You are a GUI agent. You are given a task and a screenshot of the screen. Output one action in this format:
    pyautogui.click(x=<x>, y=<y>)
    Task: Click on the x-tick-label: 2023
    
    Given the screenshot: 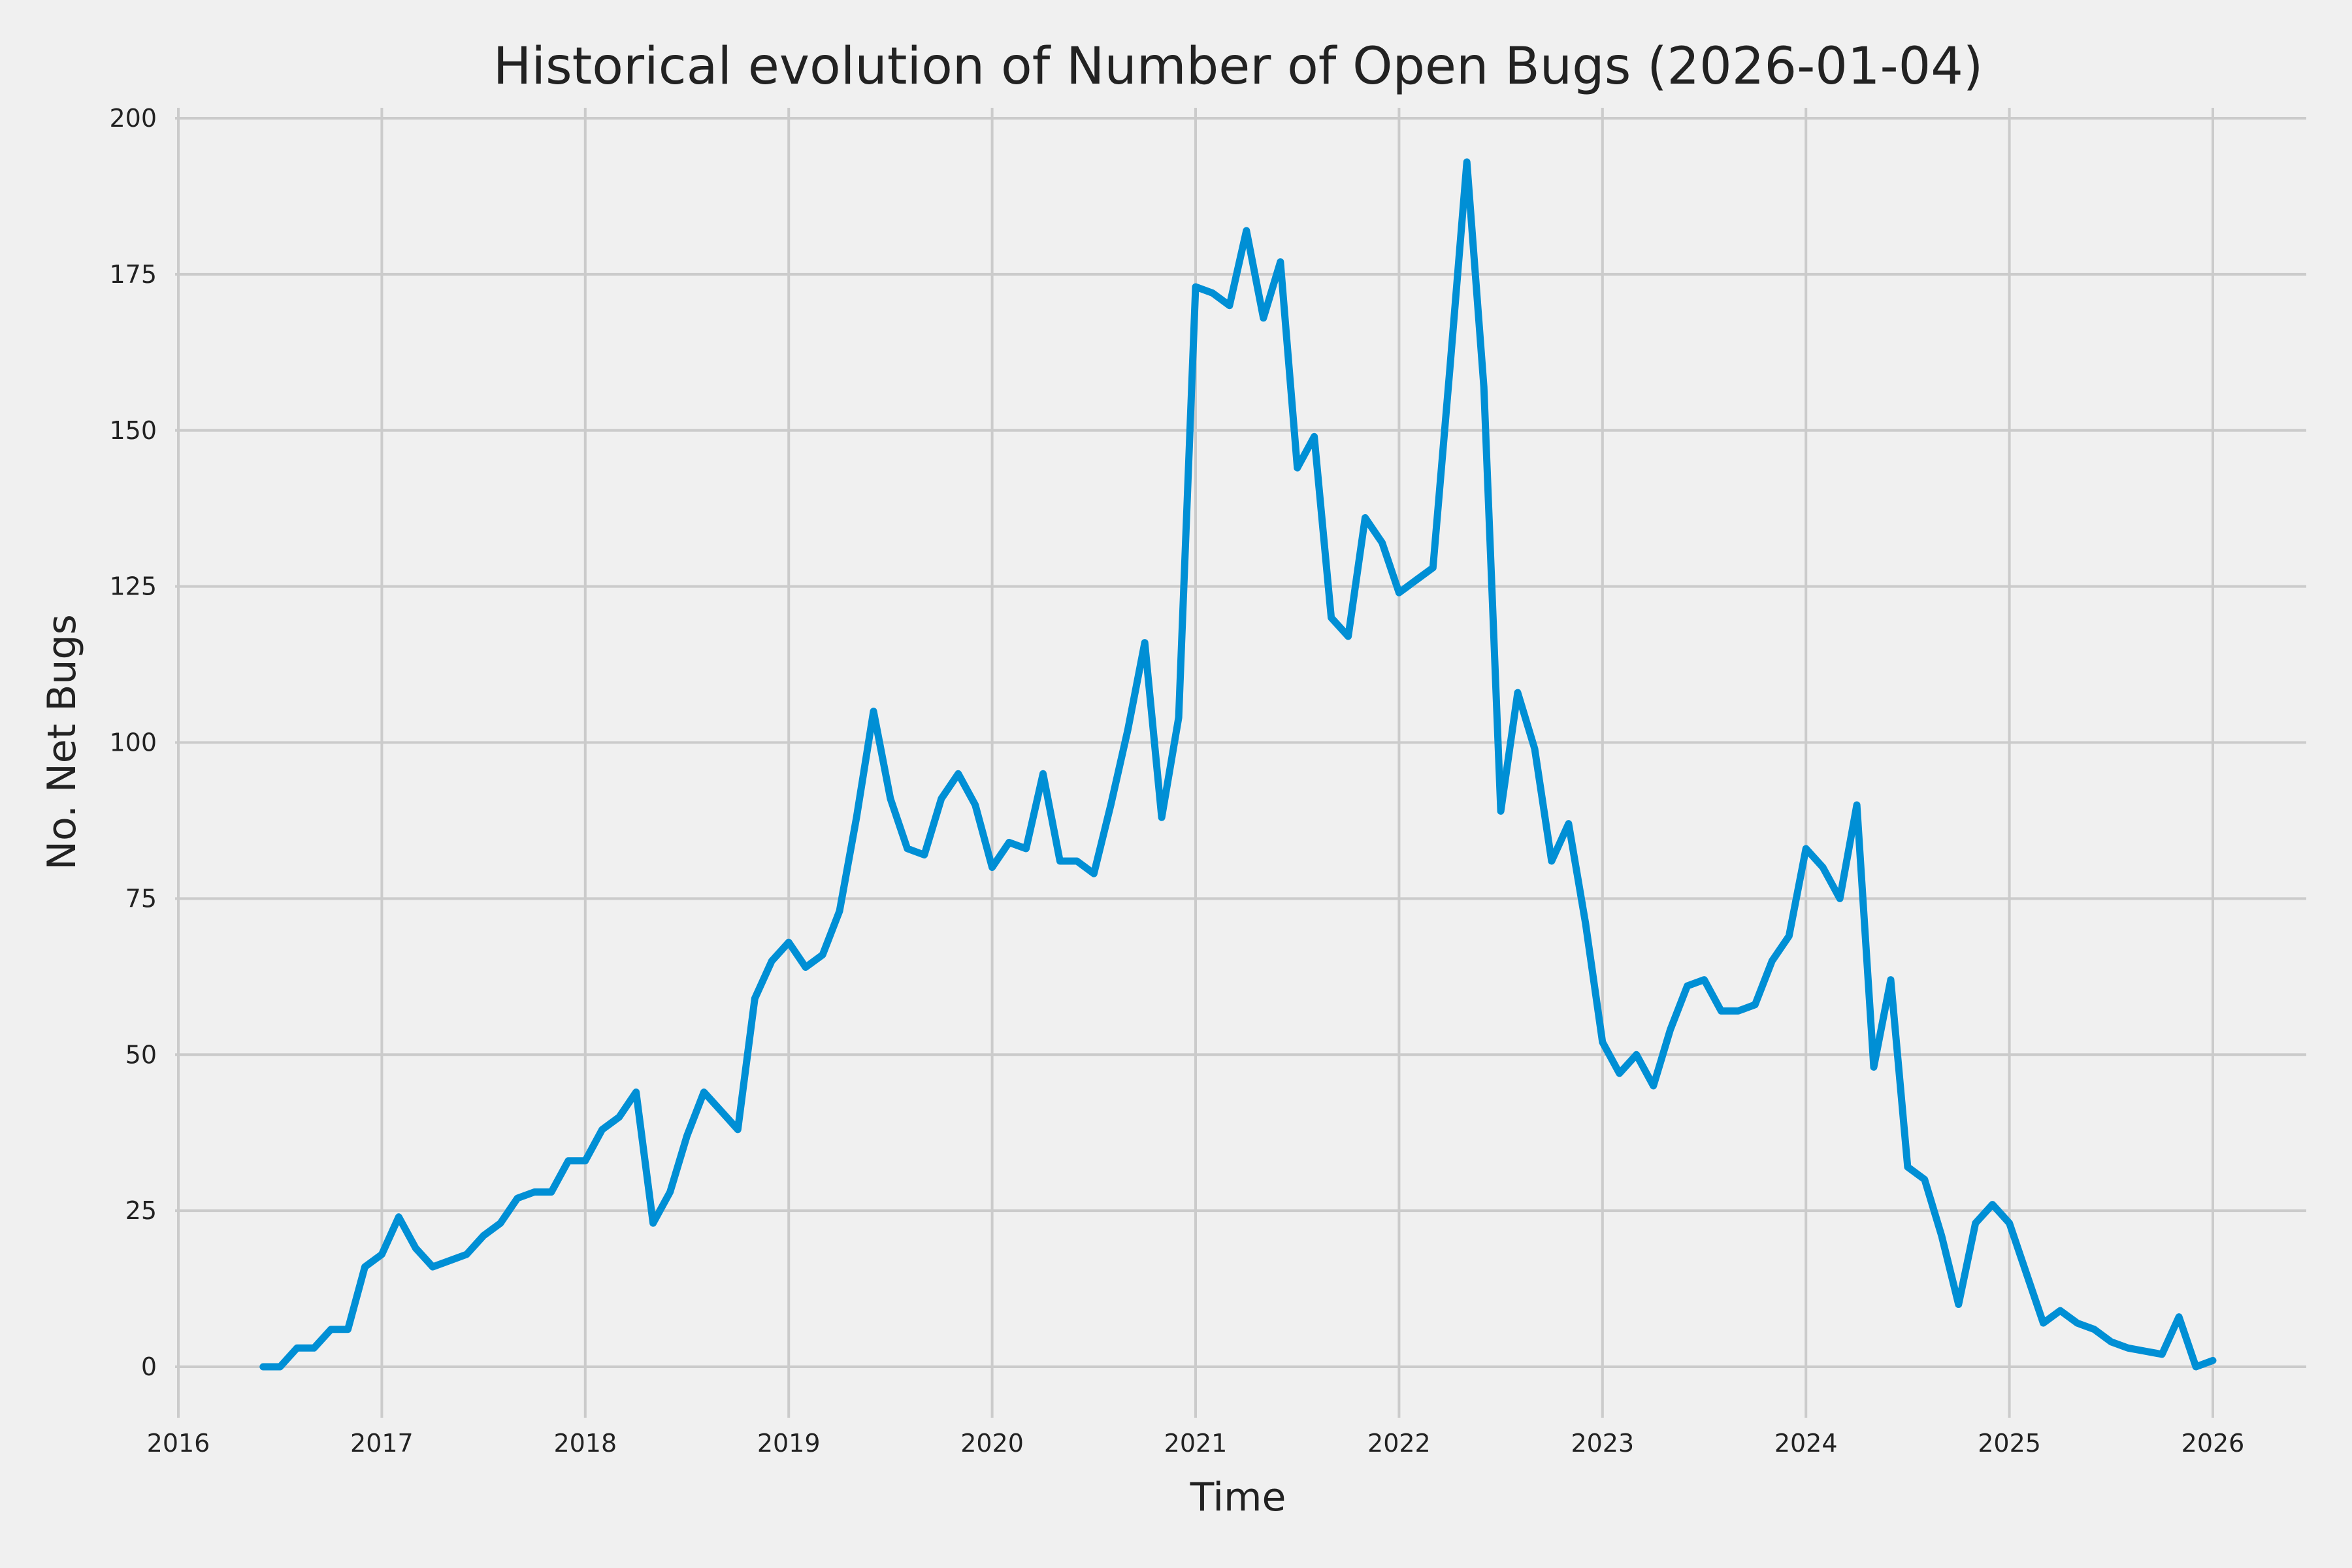 What is the action you would take?
    pyautogui.click(x=1602, y=1443)
    